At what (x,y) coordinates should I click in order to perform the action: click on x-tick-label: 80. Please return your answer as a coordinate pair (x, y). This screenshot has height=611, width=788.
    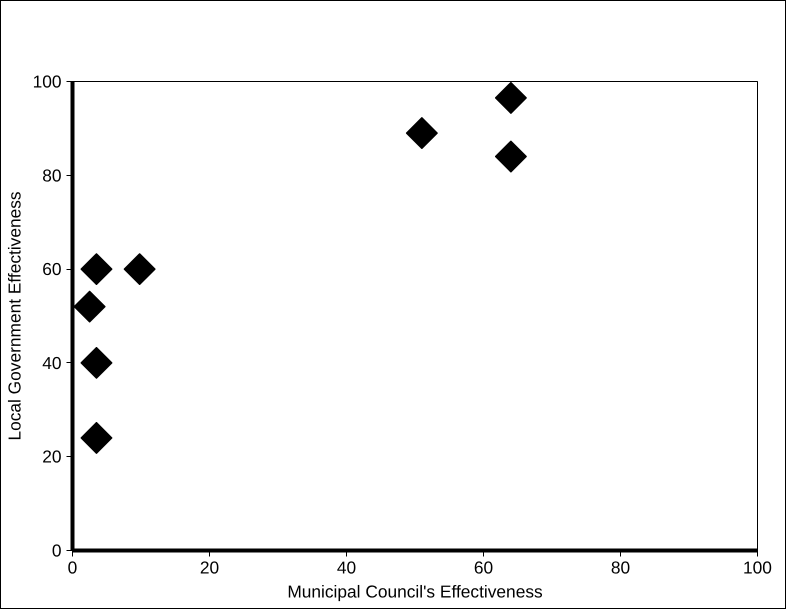
    Looking at the image, I should click on (620, 568).